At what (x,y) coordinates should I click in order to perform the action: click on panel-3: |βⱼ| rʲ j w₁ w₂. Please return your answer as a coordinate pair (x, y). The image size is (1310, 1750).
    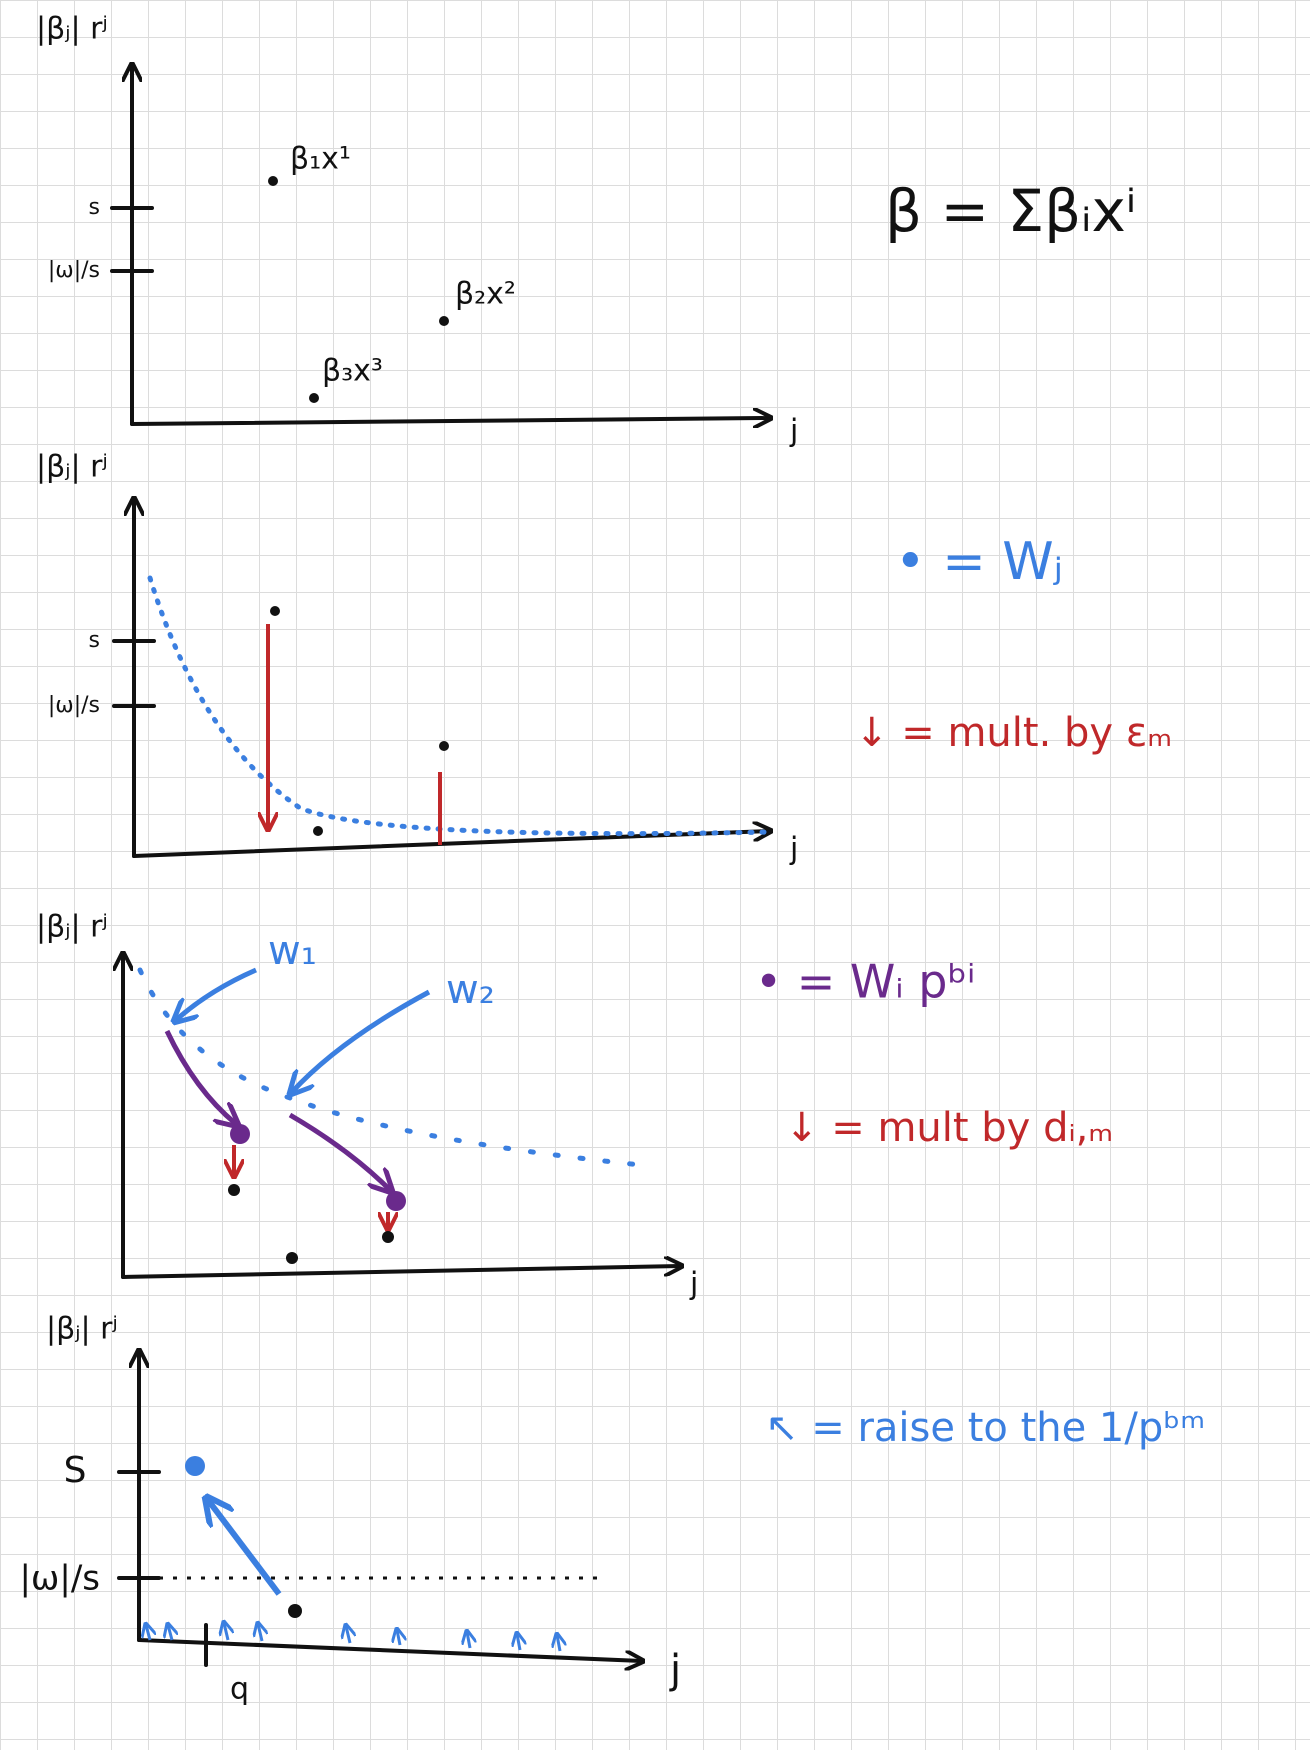
    Looking at the image, I should click on (367, 1106).